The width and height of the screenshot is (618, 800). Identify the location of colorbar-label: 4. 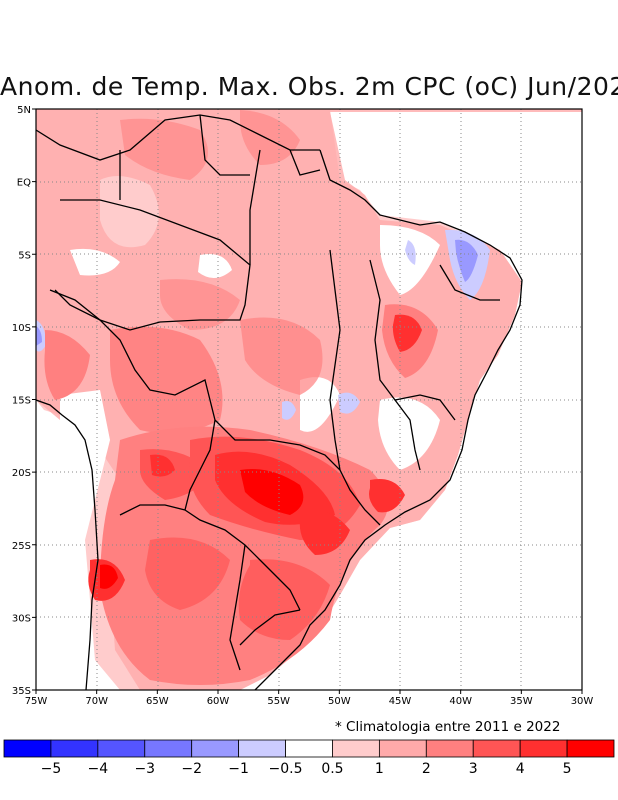
(520, 769).